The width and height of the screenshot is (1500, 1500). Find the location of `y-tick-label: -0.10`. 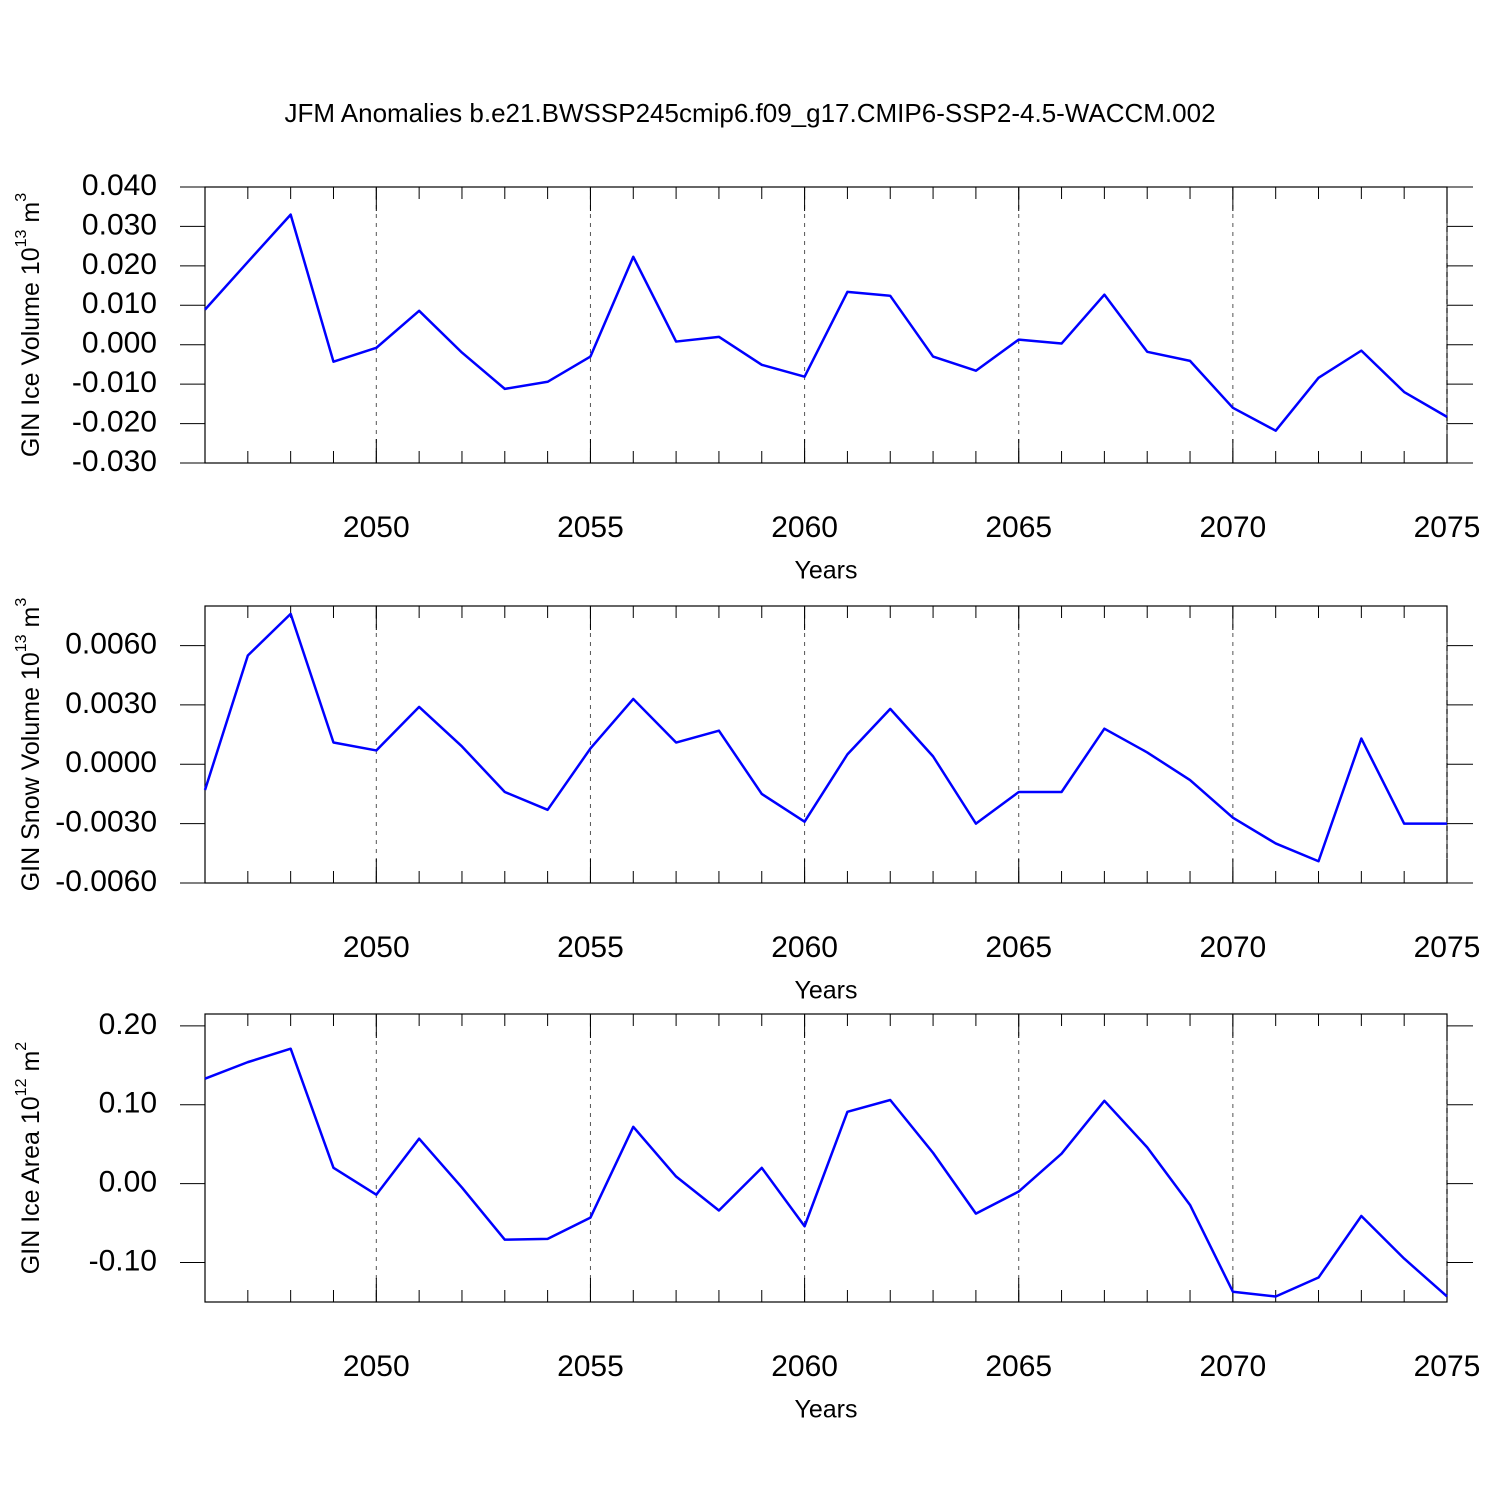

y-tick-label: -0.10 is located at coordinates (123, 1260).